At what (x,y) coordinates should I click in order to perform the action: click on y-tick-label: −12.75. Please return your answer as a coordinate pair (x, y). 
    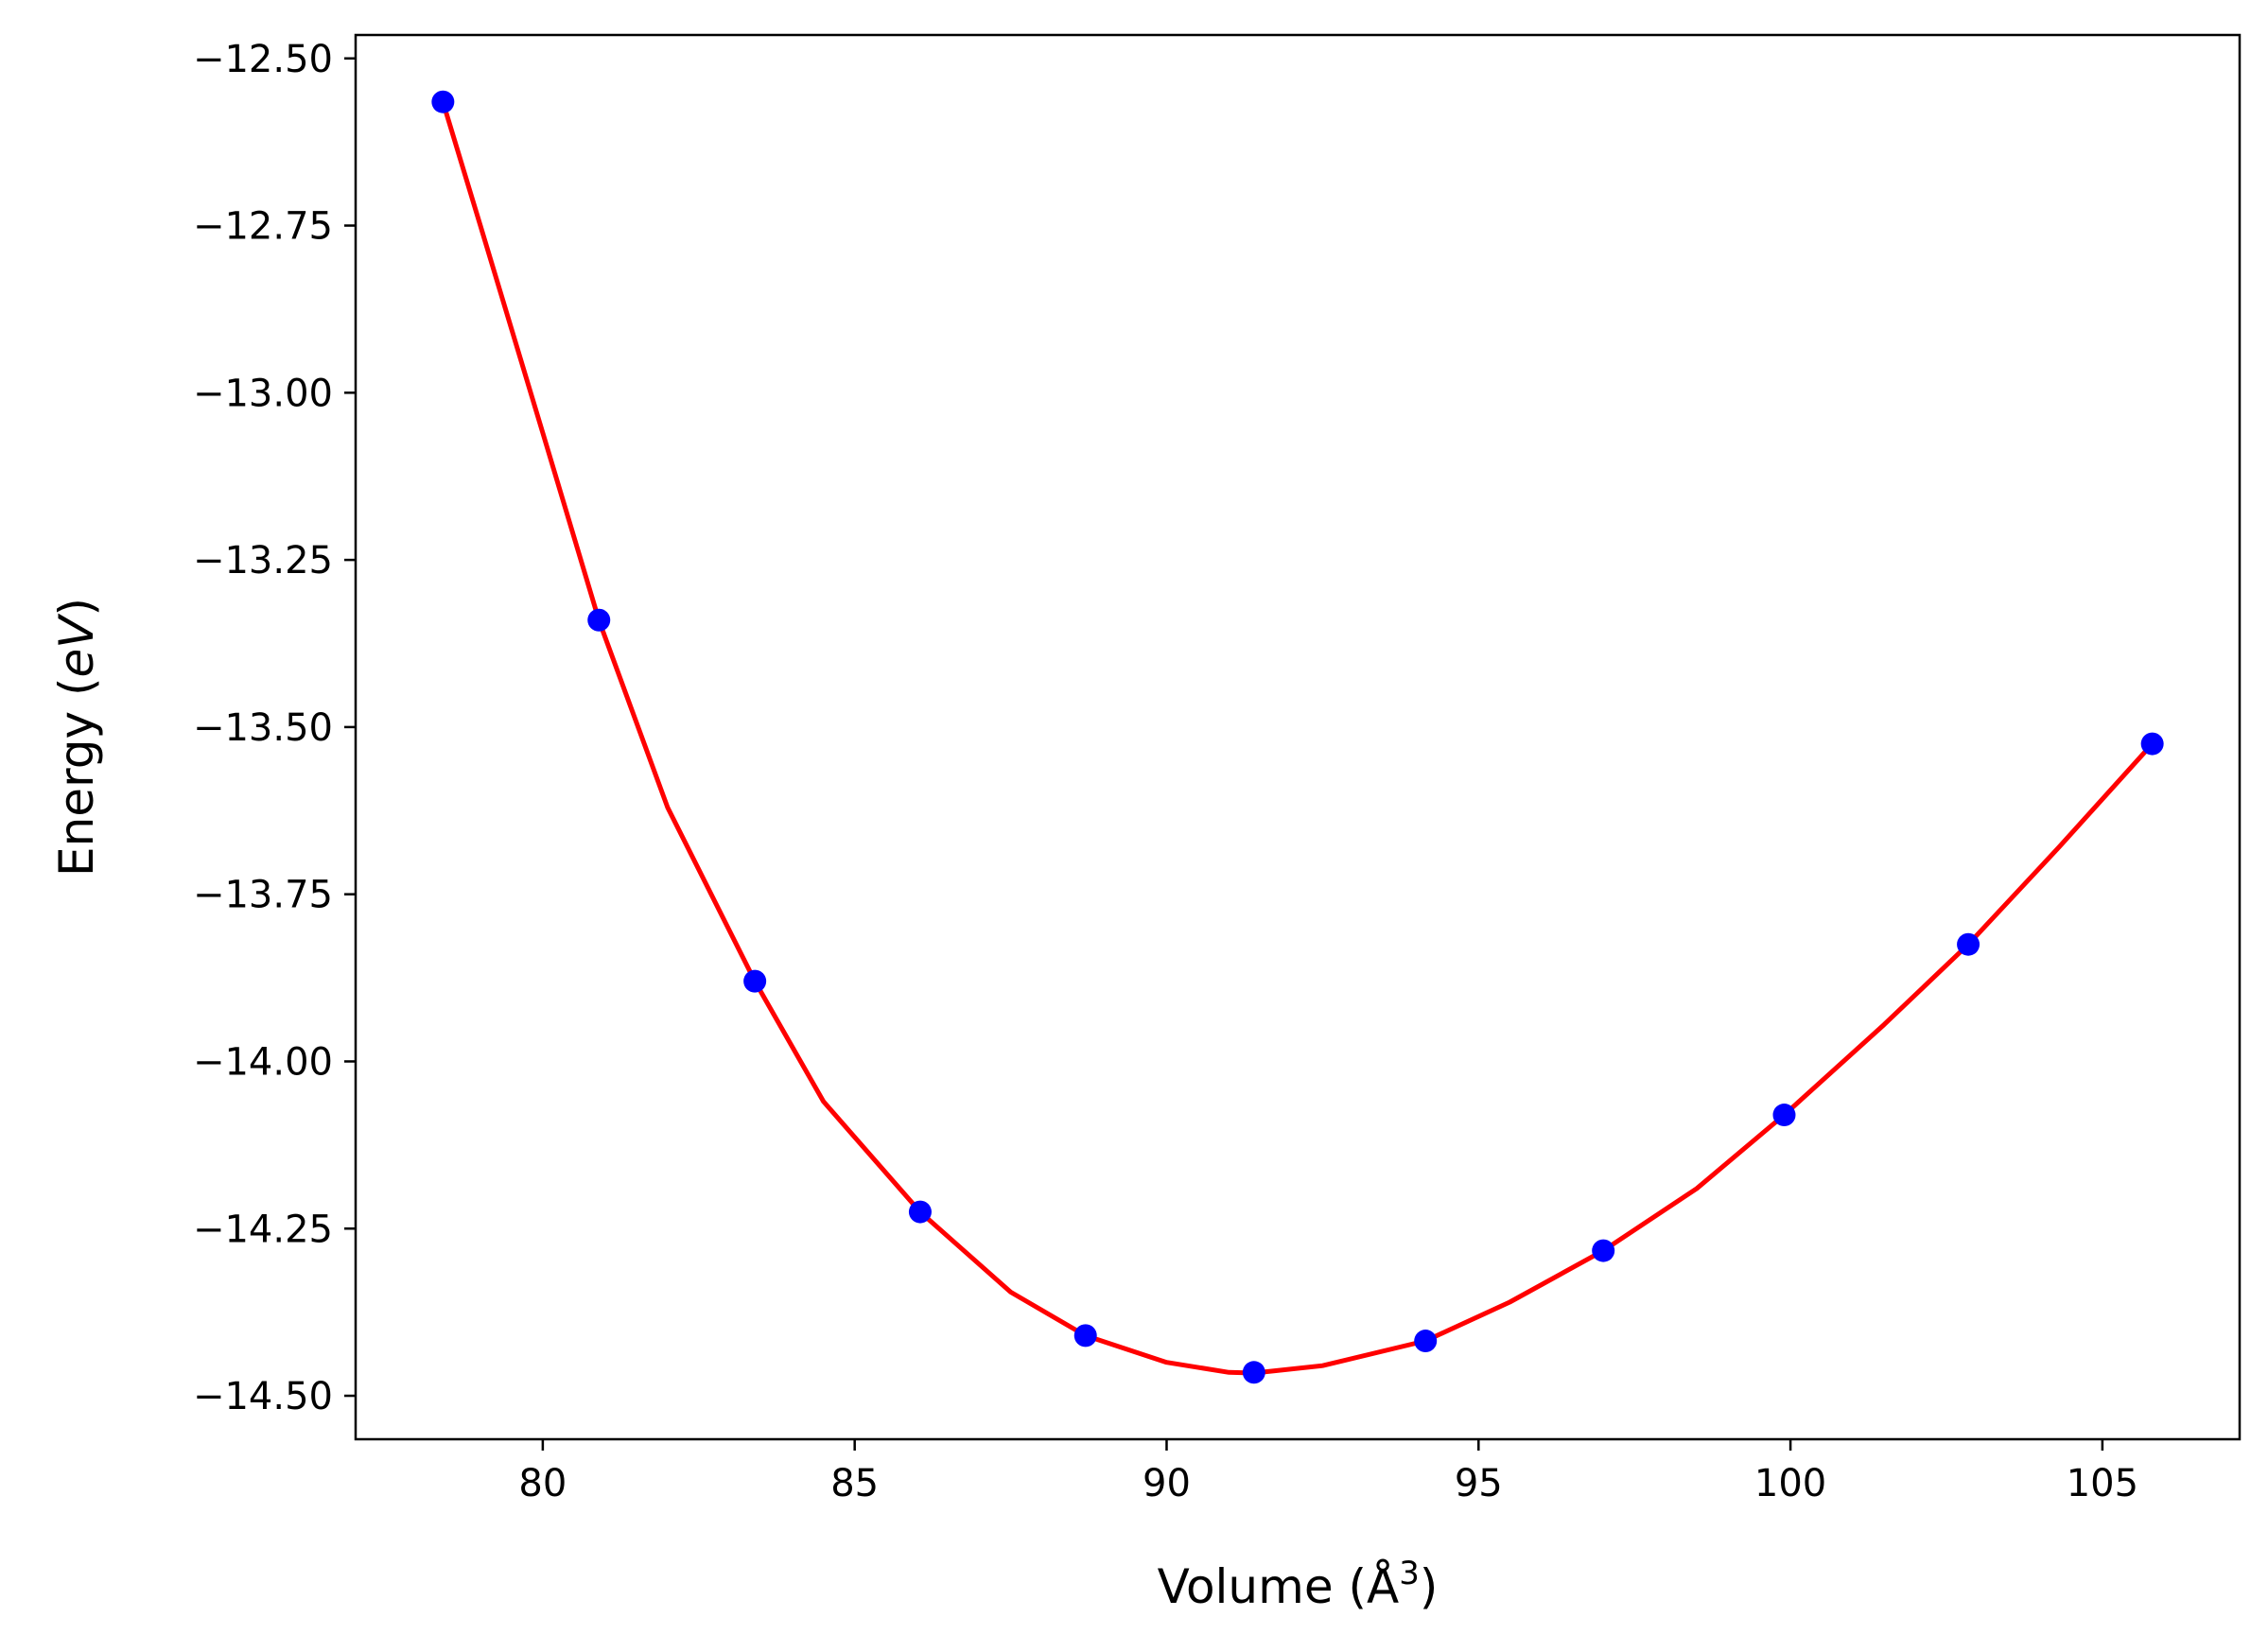
    Looking at the image, I should click on (263, 227).